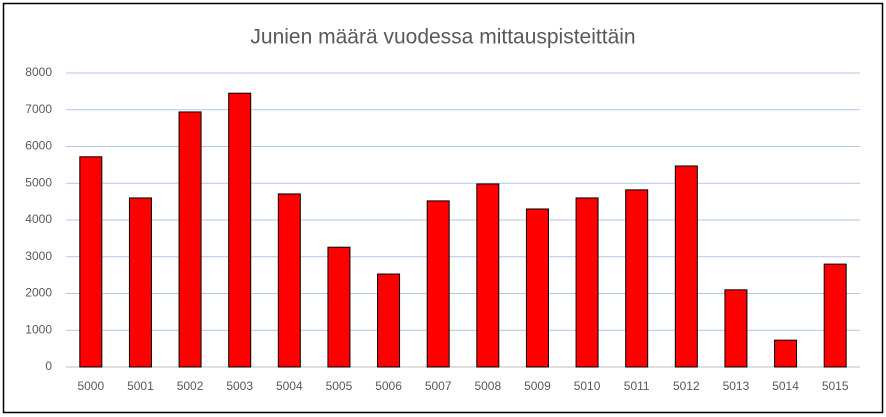 This screenshot has width=886, height=417. Describe the element at coordinates (388, 386) in the screenshot. I see `x-tick-label: 5006` at that location.